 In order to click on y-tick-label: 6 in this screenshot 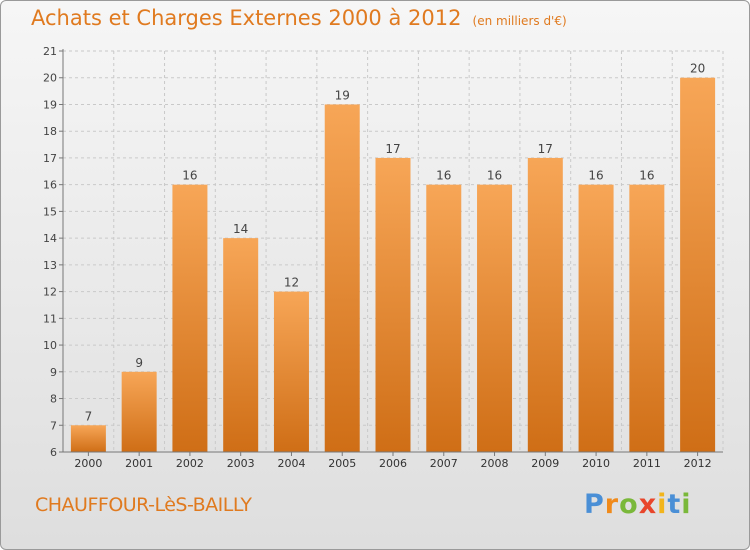, I will do `click(53, 452)`.